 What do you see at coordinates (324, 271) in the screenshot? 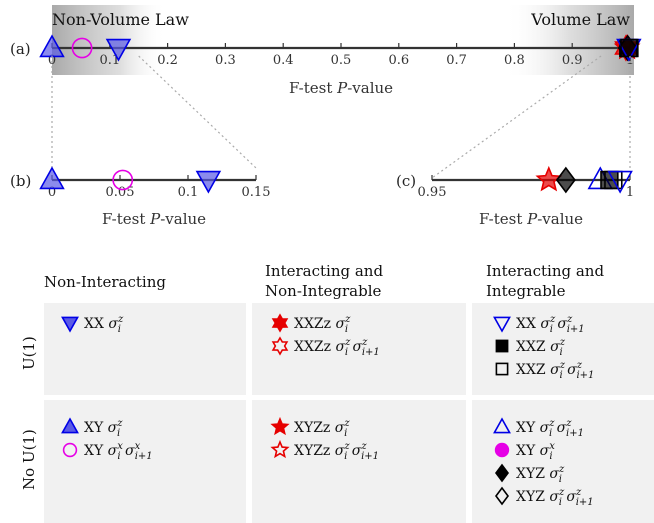
I see `header-interacting-1: Interacting and` at bounding box center [324, 271].